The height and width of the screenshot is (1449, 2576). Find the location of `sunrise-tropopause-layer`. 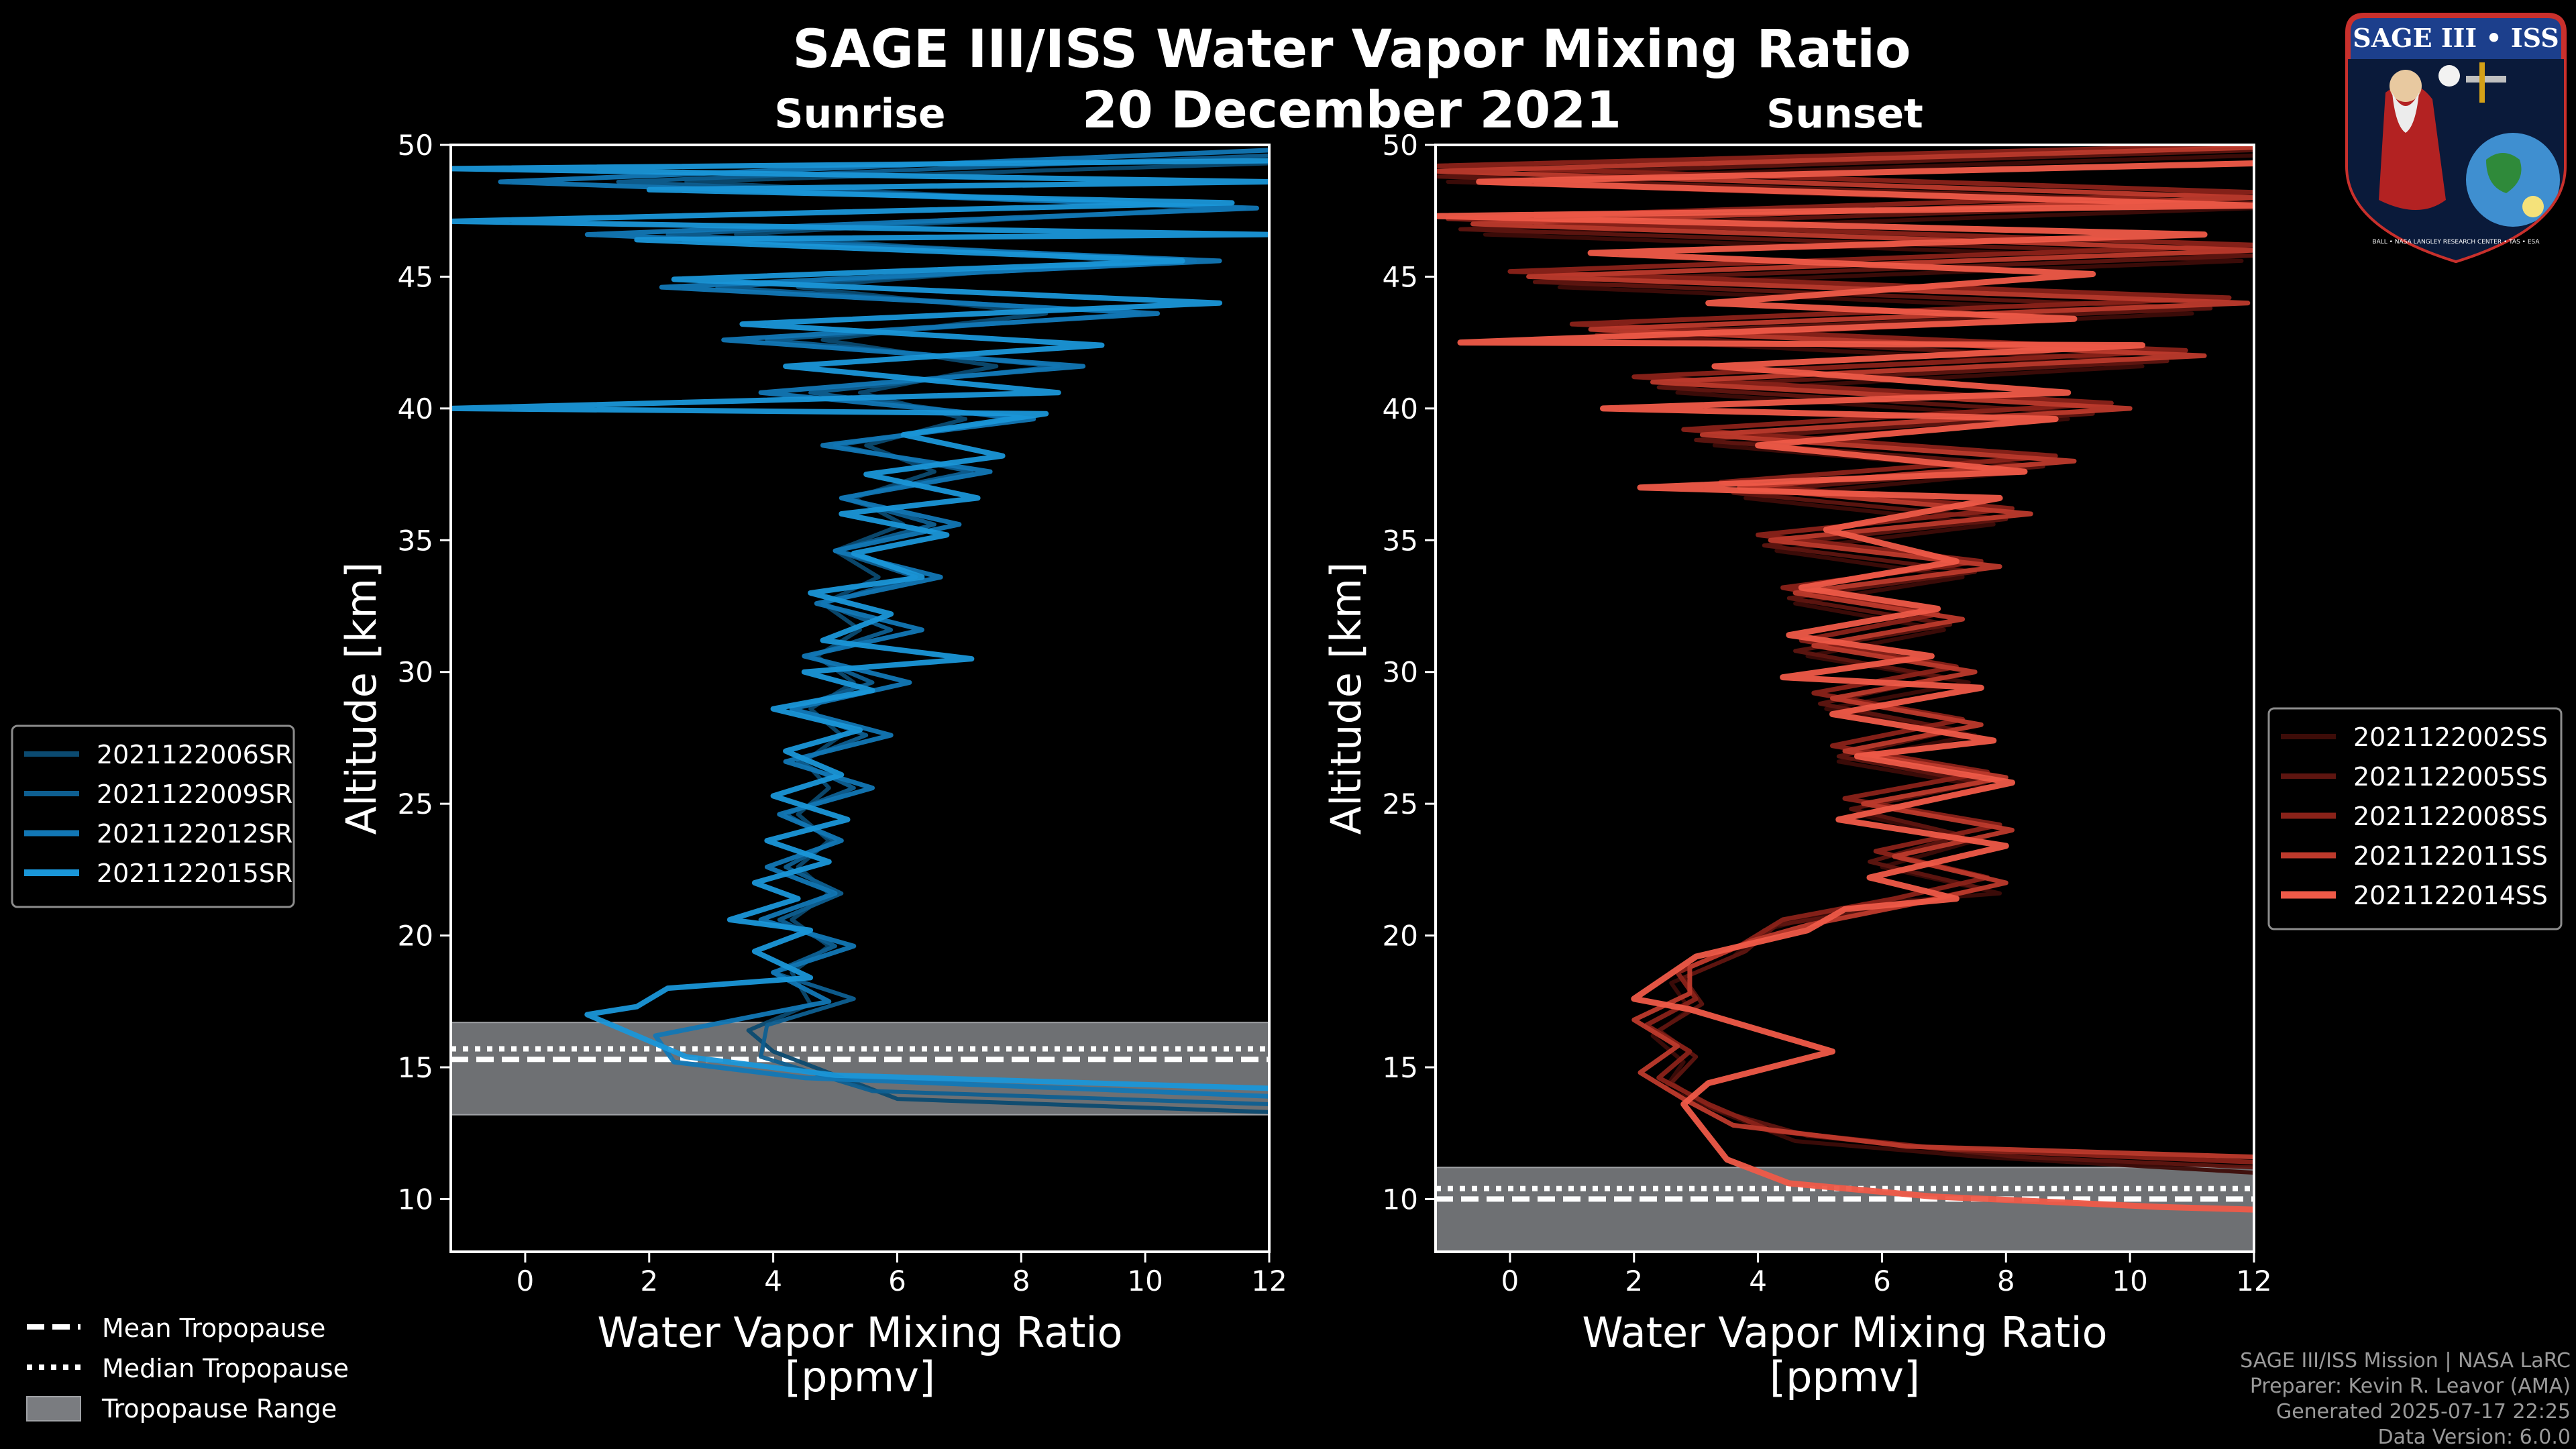

sunrise-tropopause-layer is located at coordinates (860, 1069).